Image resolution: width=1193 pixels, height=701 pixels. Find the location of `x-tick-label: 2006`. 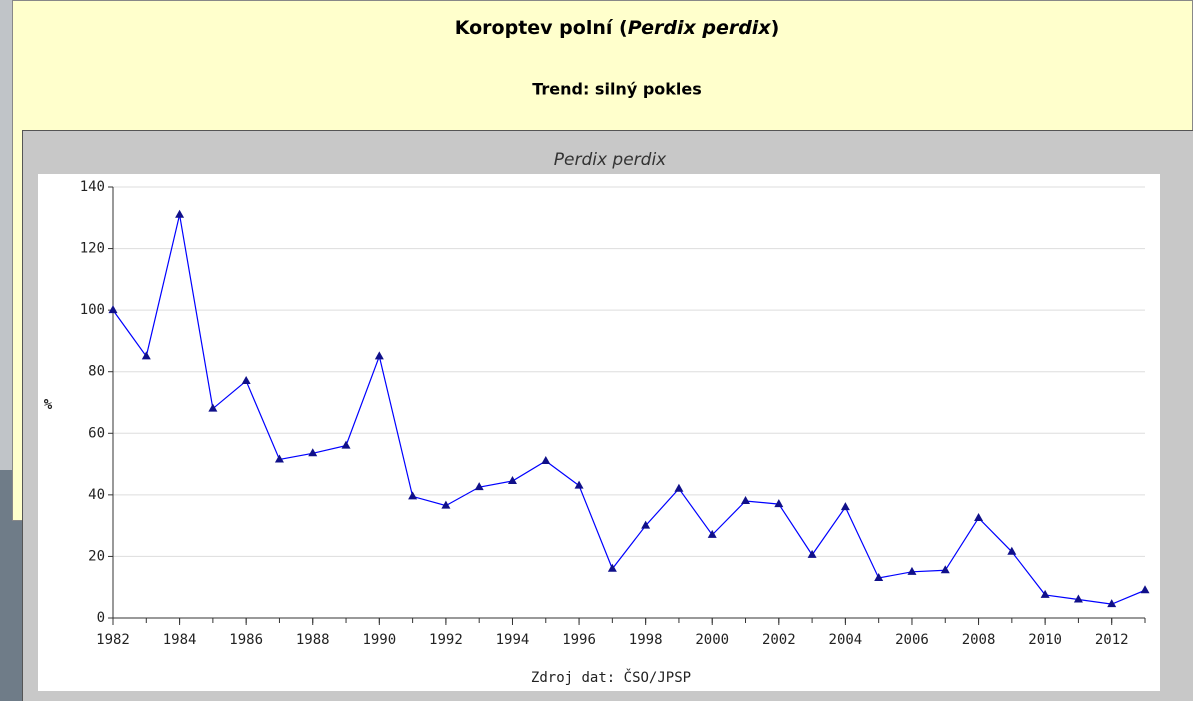

x-tick-label: 2006 is located at coordinates (912, 640).